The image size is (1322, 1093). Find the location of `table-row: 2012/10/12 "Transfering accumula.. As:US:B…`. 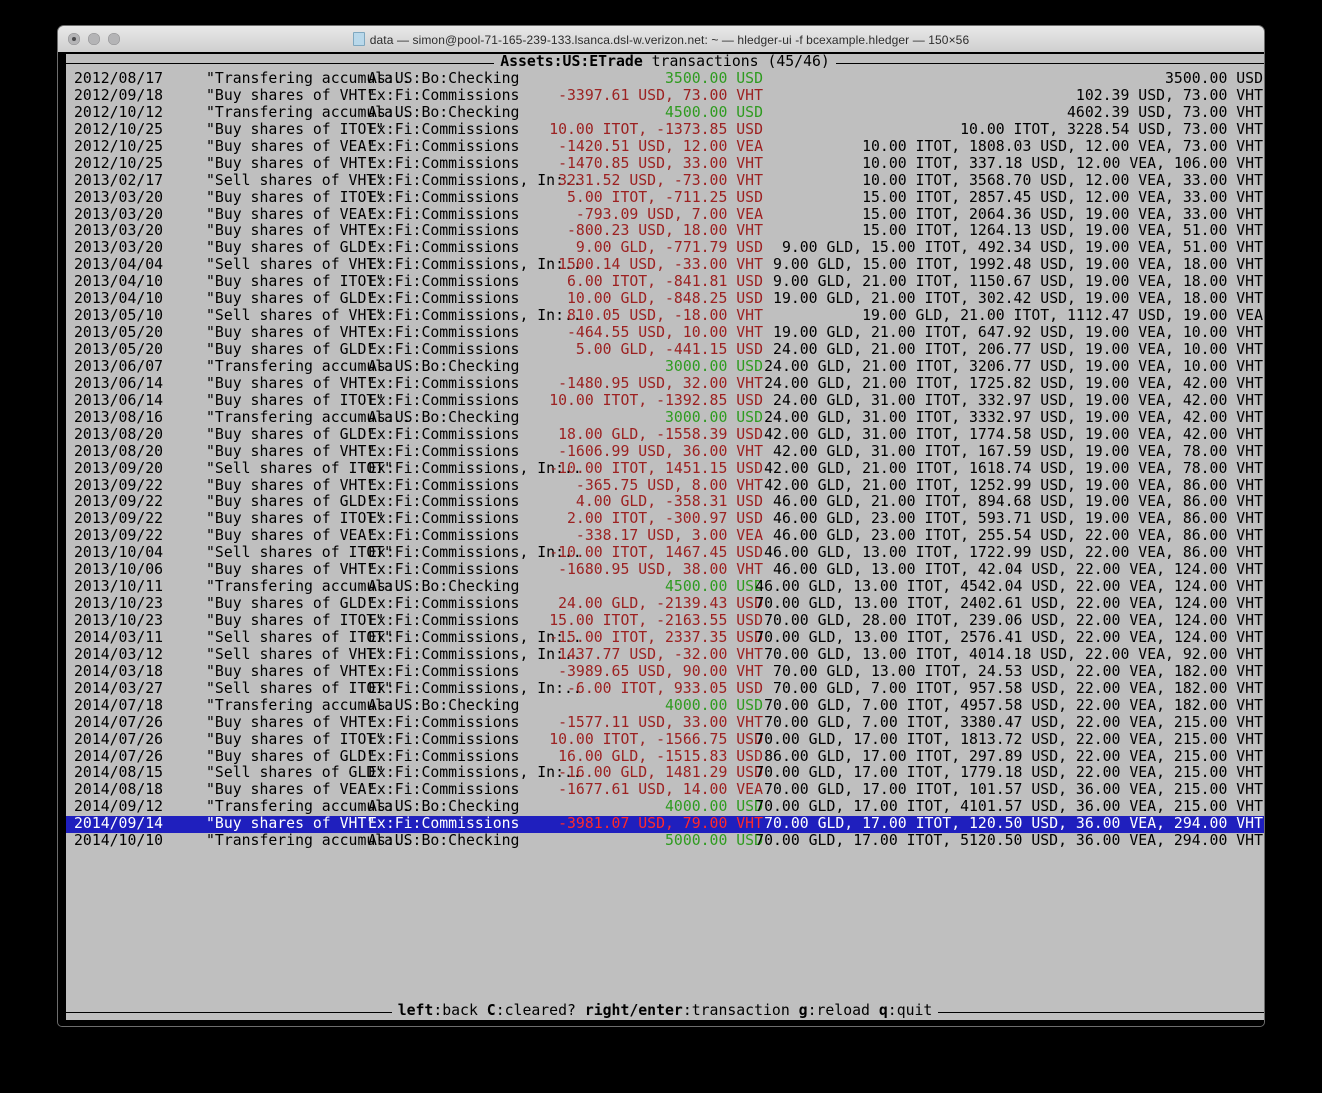

table-row: 2012/10/12 "Transfering accumula.. As:US:B… is located at coordinates (665, 112).